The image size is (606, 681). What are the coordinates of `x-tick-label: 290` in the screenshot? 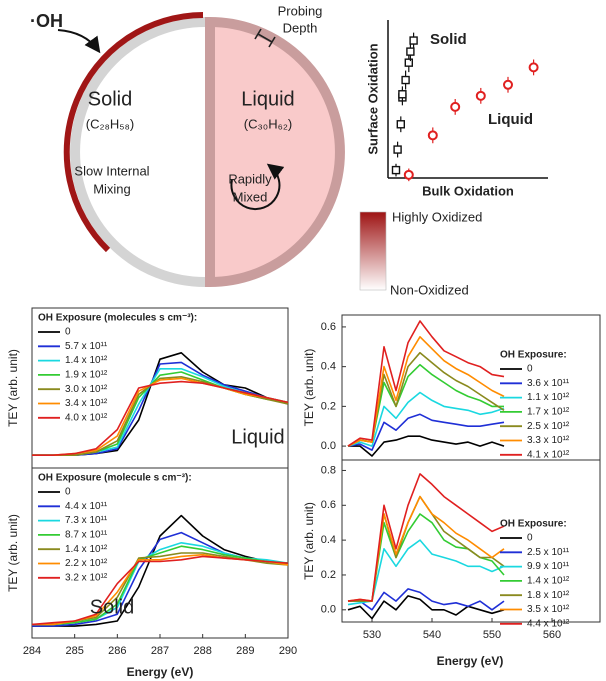 It's located at (288, 651).